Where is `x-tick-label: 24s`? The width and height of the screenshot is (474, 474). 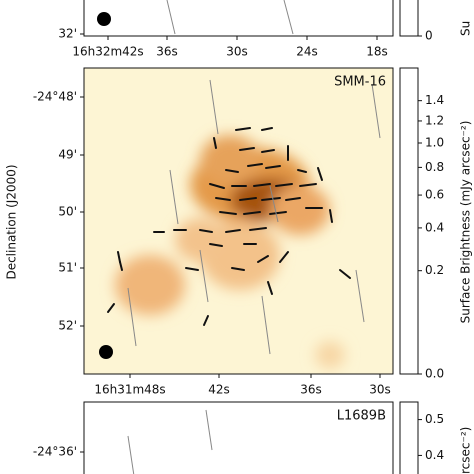 x-tick-label: 24s is located at coordinates (307, 52).